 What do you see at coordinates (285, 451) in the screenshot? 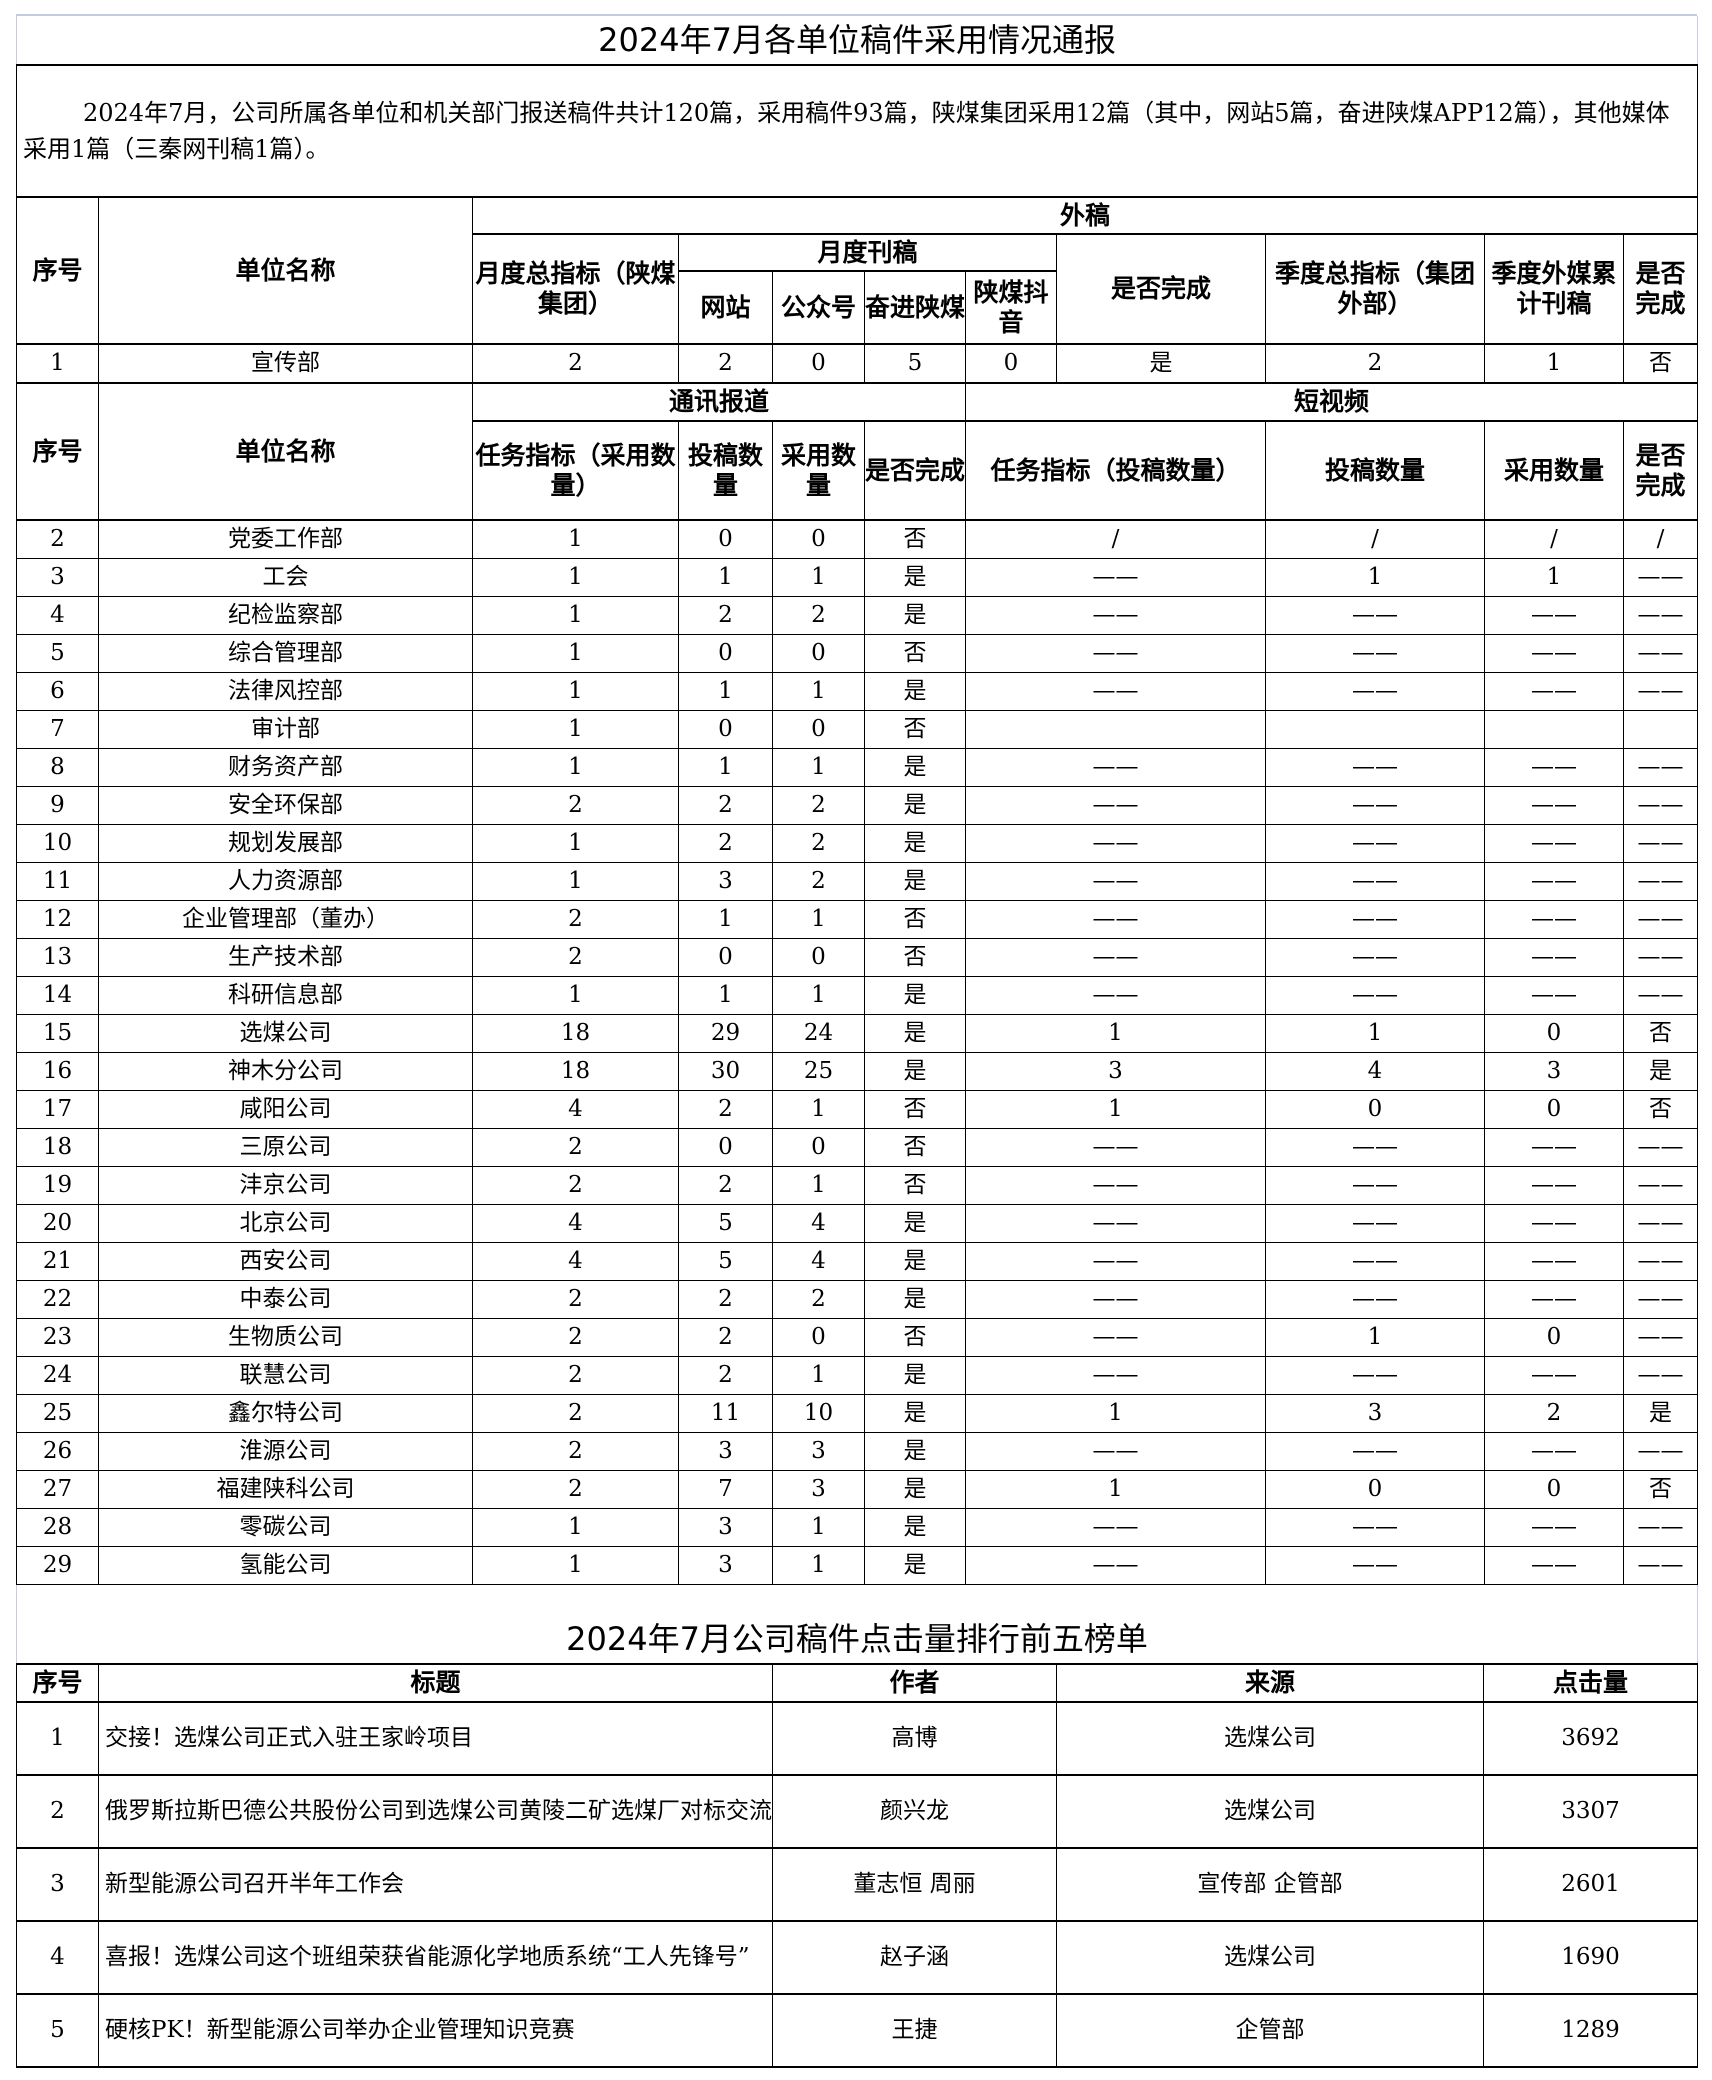
I see `header-unit-2: 单位名称` at bounding box center [285, 451].